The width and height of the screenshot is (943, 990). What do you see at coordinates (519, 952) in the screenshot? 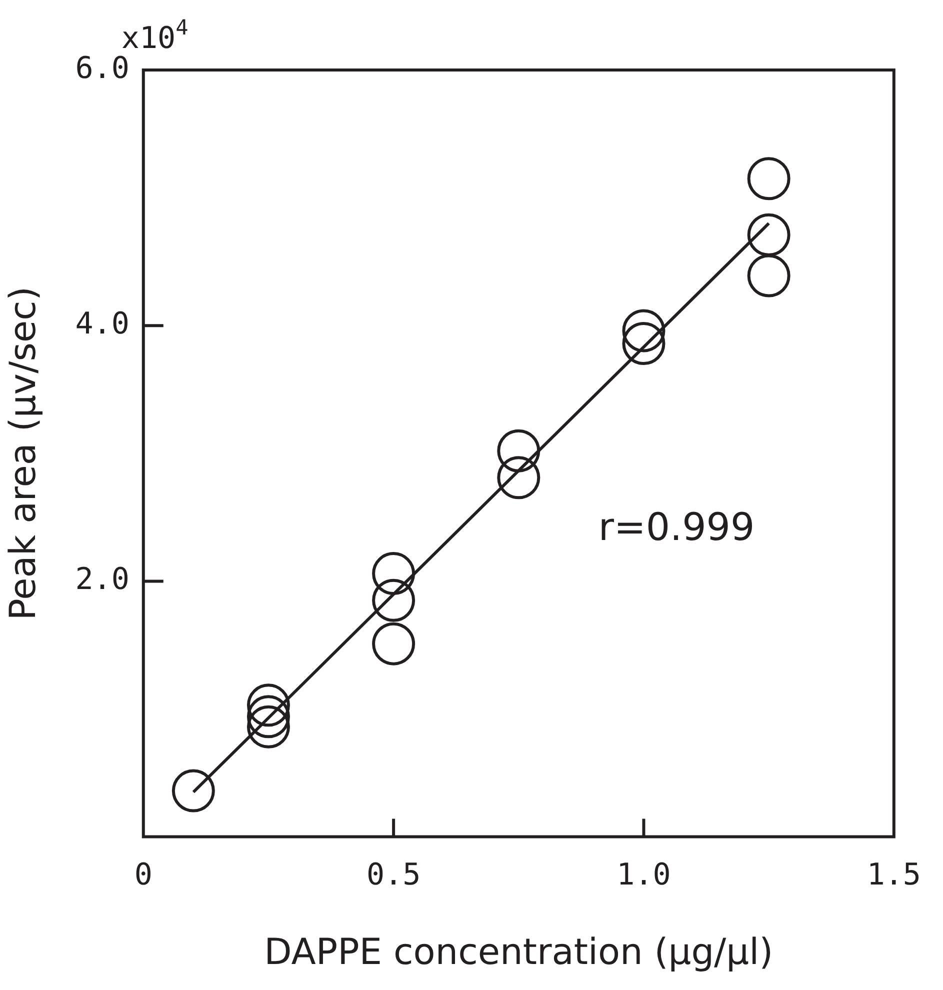
I see `x-axis-title: DAPPE concentration (µg/µl)` at bounding box center [519, 952].